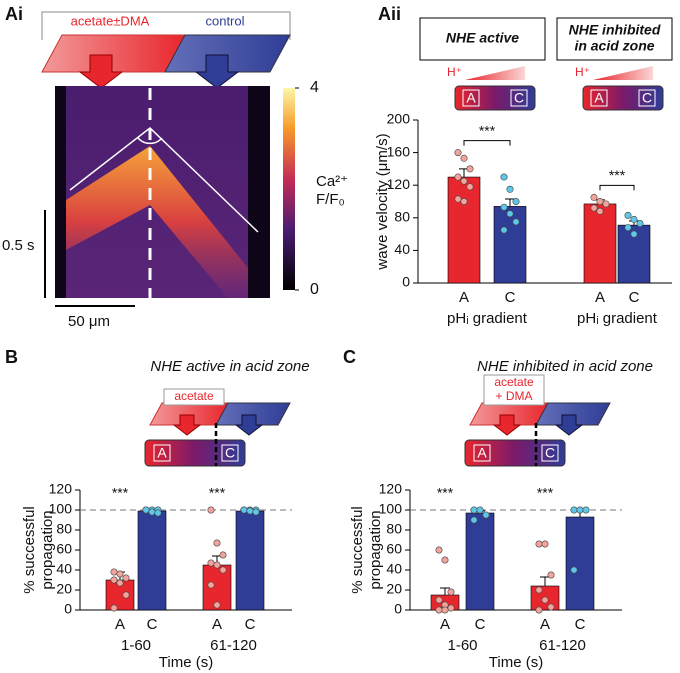 The image size is (680, 673). What do you see at coordinates (550, 453) in the screenshot?
I see `control-label: C` at bounding box center [550, 453].